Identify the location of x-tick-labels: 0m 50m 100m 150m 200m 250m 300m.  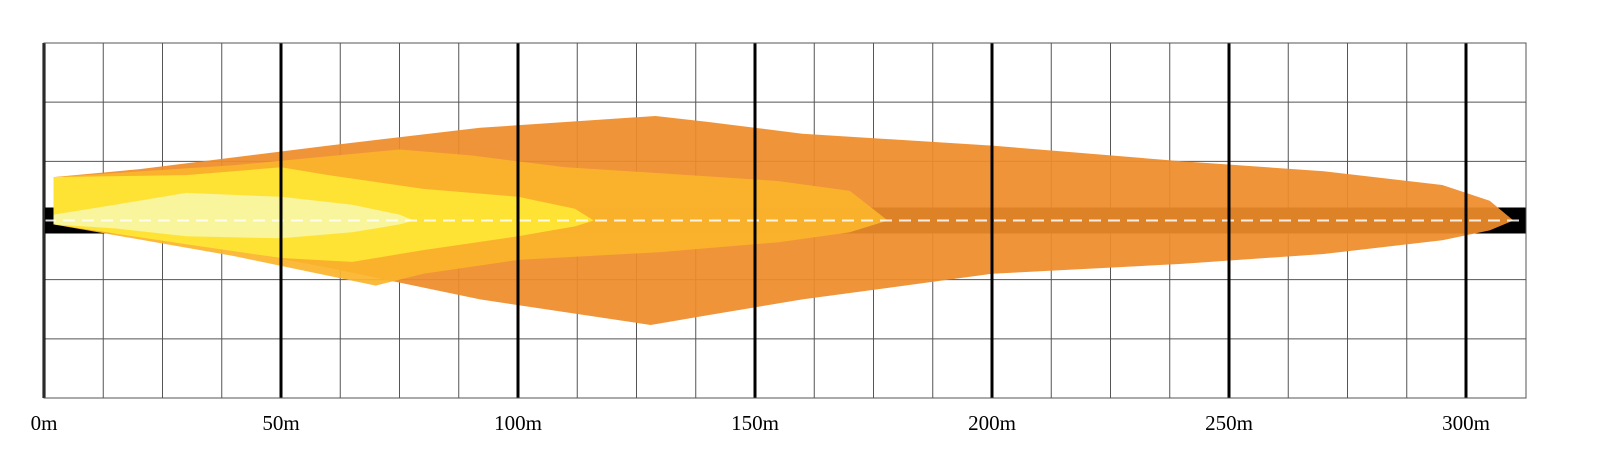
(760, 423).